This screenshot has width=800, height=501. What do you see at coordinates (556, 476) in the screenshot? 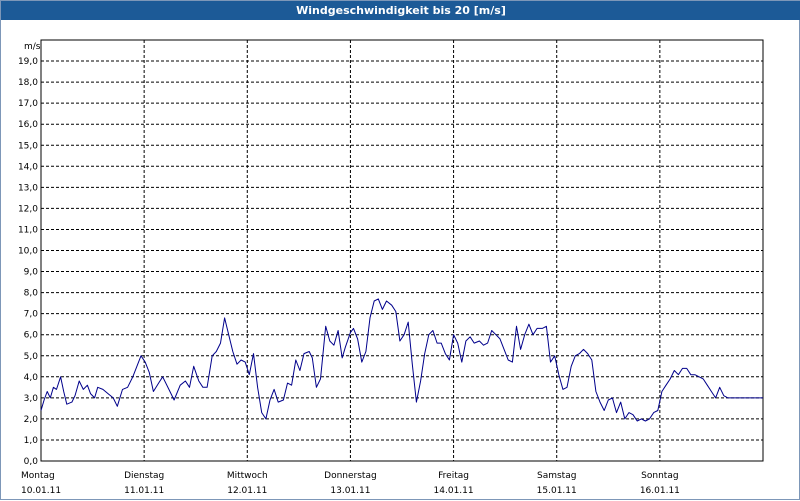
I see `x-tick-day-label: Samstag` at bounding box center [556, 476].